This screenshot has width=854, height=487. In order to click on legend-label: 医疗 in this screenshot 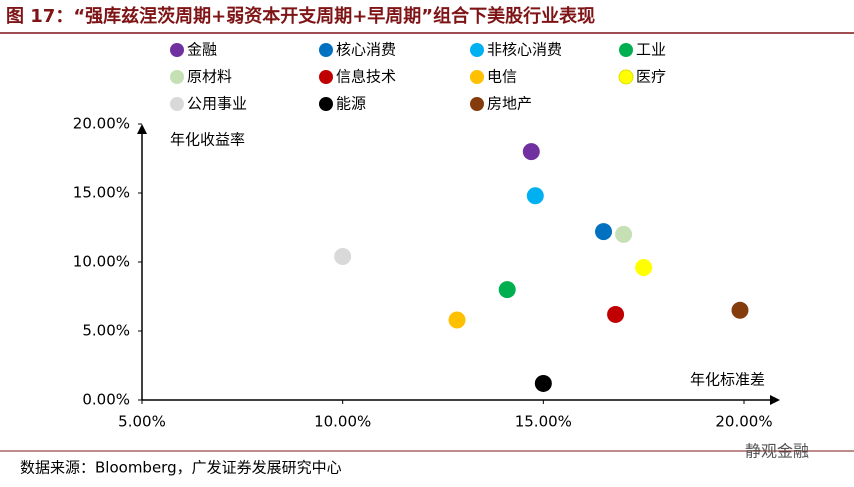, I will do `click(651, 77)`.